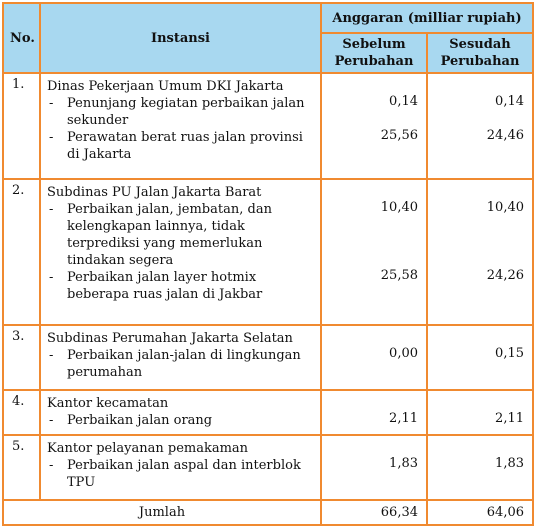 This screenshot has height=528, width=534. I want to click on header-instansi: Instansi, so click(180, 38).